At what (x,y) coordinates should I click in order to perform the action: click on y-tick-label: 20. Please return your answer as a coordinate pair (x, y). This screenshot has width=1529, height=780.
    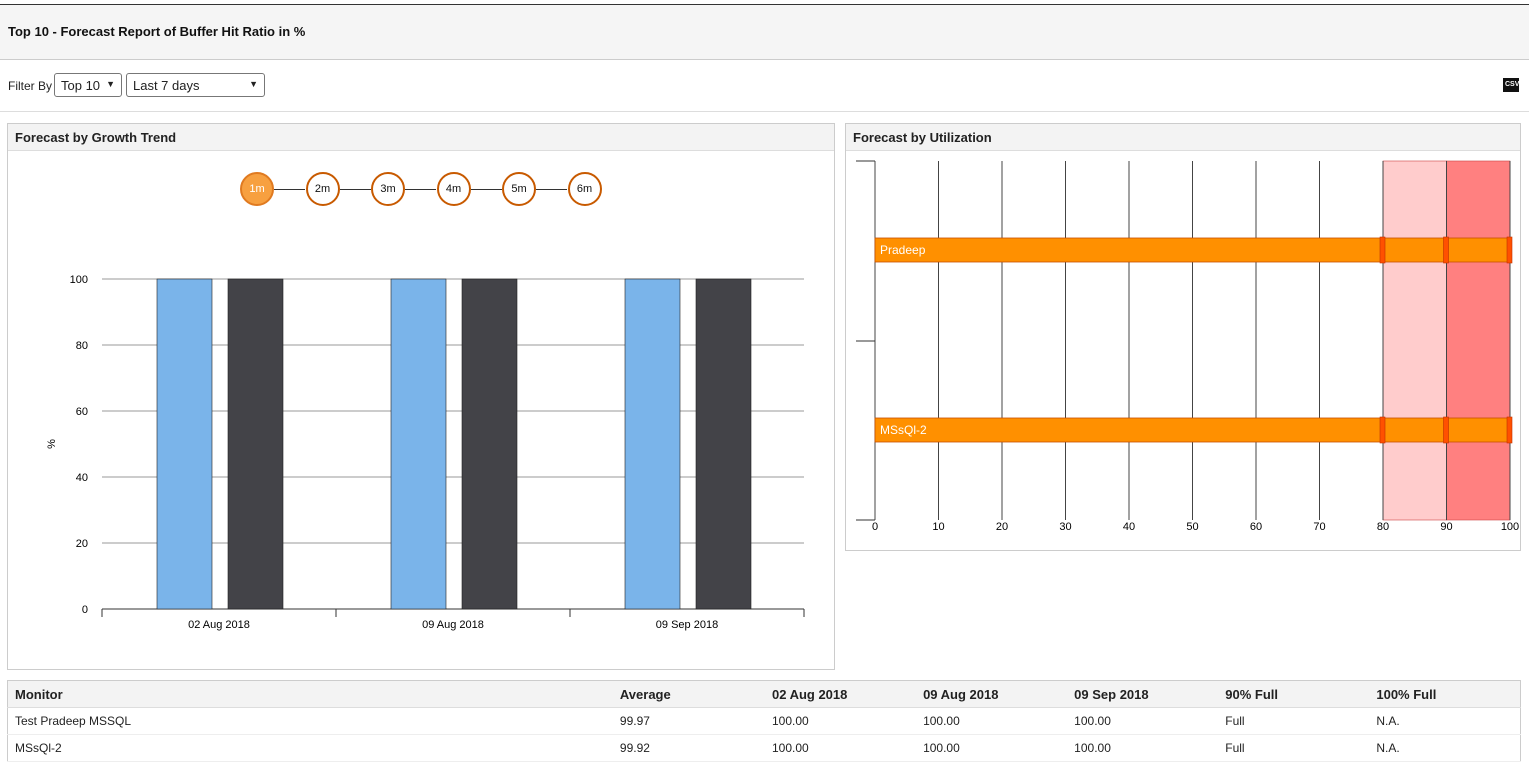
    Looking at the image, I should click on (82, 544).